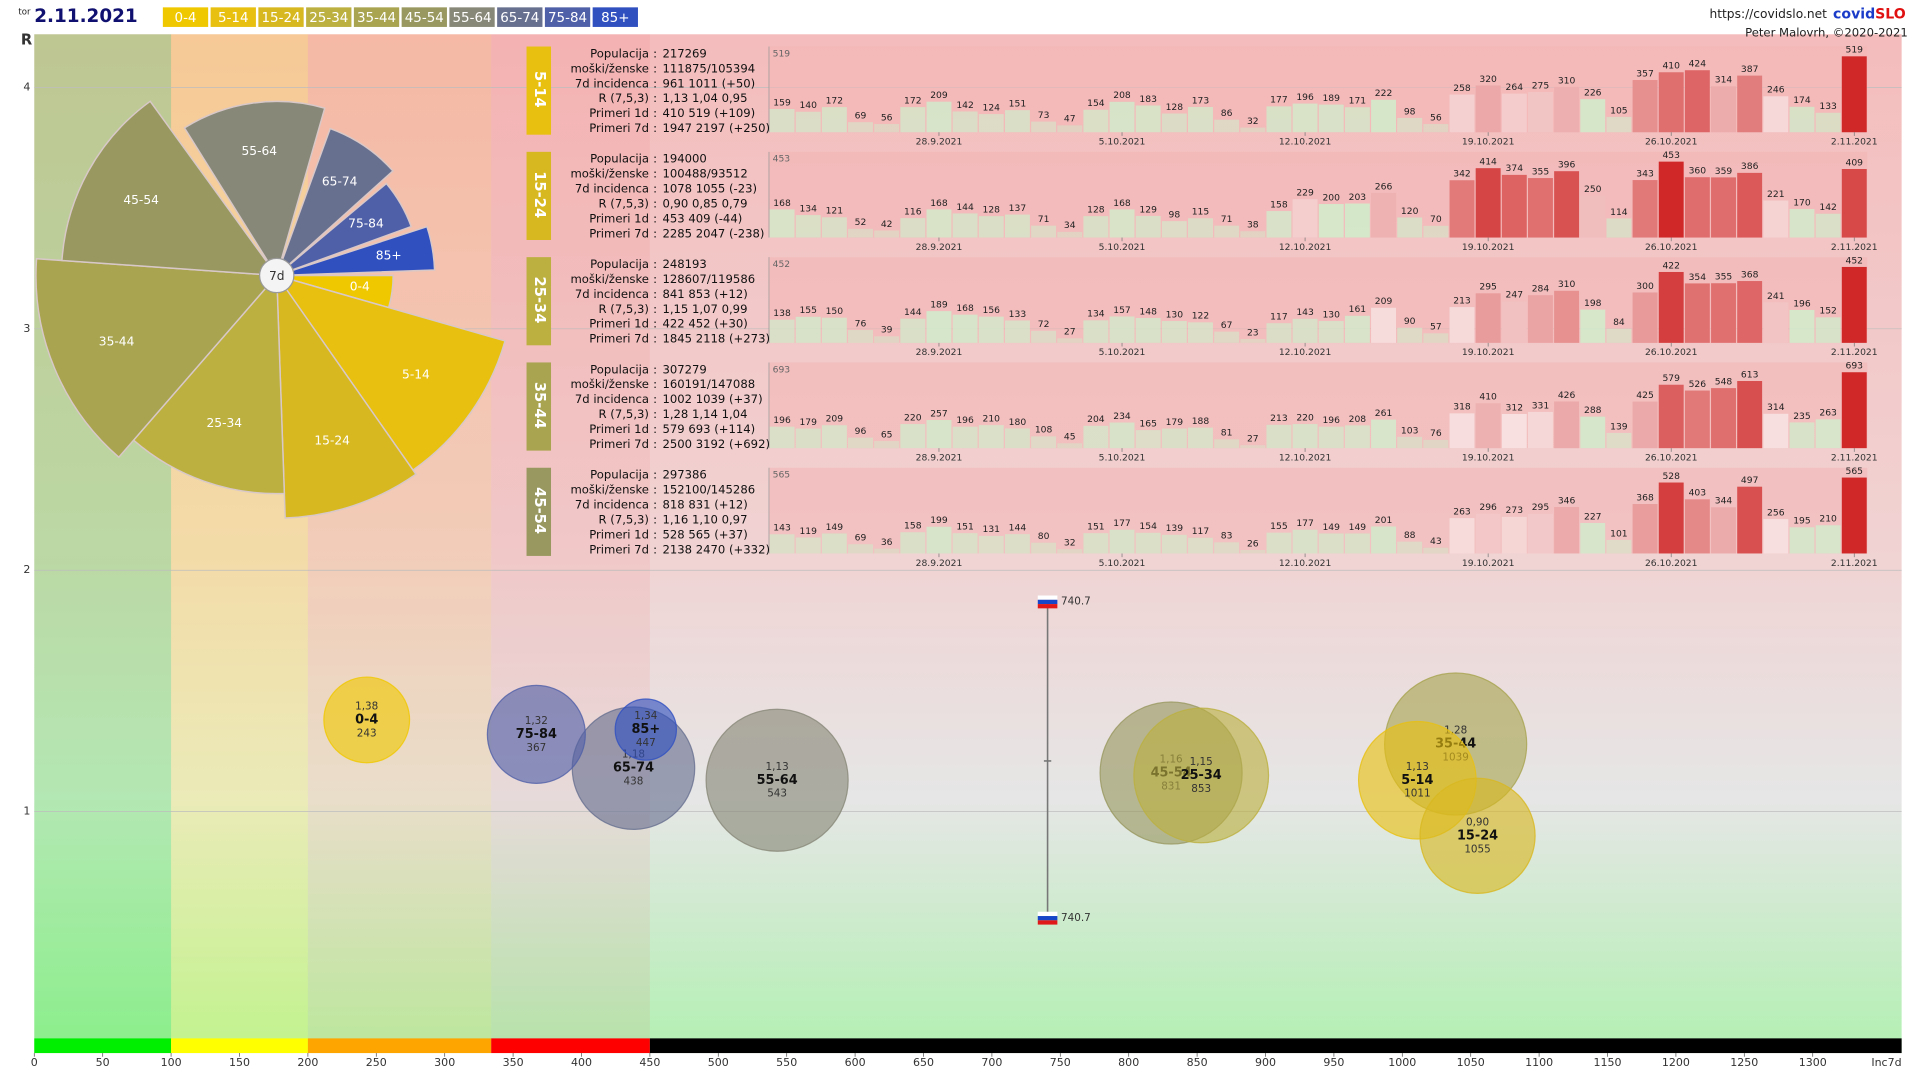 This screenshot has width=1920, height=1080. I want to click on bar-label: 73, so click(1044, 115).